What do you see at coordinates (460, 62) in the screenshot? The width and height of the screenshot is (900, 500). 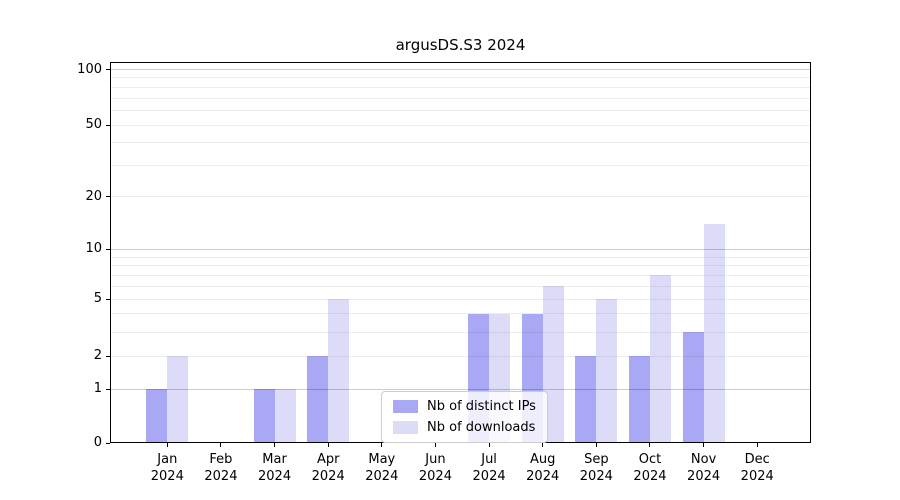 I see `axis-spine-top` at bounding box center [460, 62].